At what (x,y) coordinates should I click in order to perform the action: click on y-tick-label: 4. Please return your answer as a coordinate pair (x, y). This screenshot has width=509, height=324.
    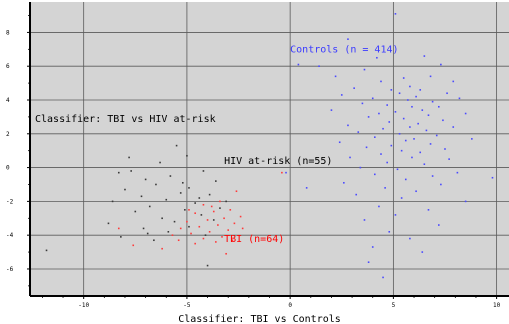
    Looking at the image, I should click on (8, 100).